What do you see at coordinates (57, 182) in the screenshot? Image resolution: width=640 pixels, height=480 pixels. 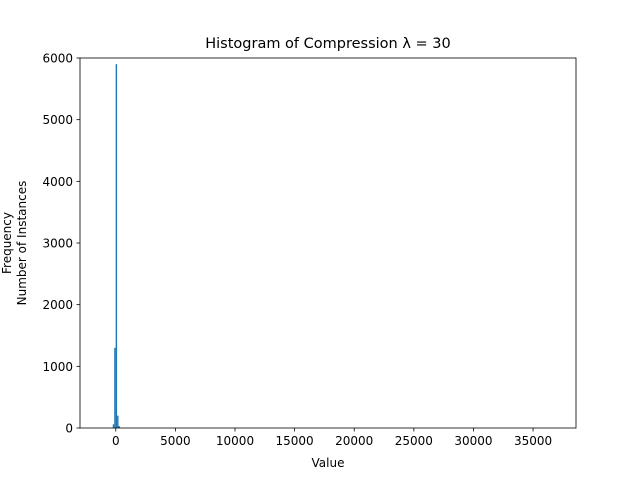 I see `y-tick-label: 4000` at bounding box center [57, 182].